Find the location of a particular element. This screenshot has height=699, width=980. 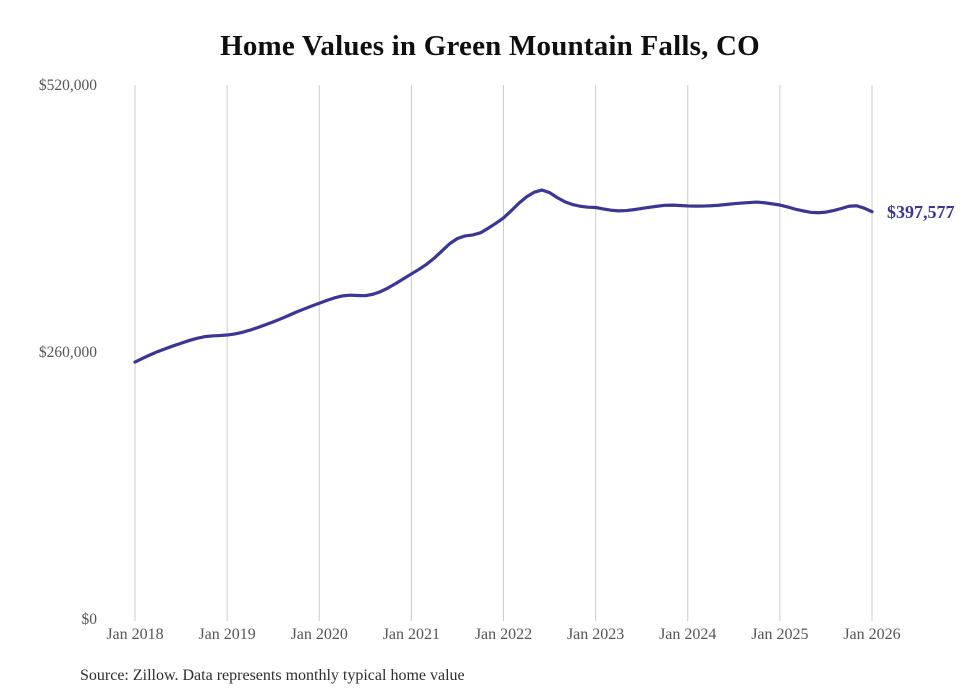

x-axis-tick-label: Jan 2020 is located at coordinates (319, 634).